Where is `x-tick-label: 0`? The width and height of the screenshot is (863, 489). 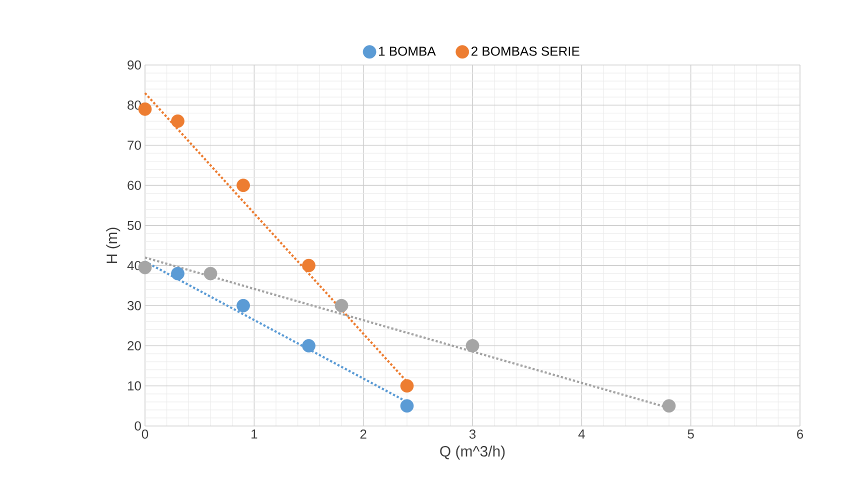
x-tick-label: 0 is located at coordinates (145, 434).